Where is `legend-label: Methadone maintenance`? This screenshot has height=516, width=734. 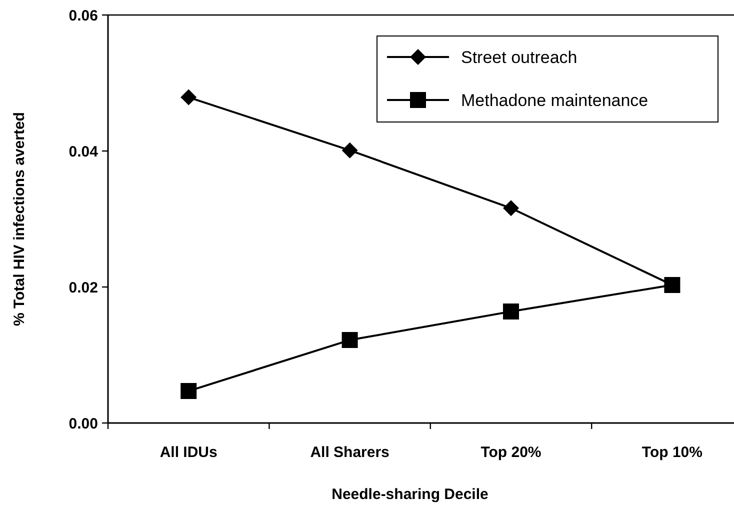
legend-label: Methadone maintenance is located at coordinates (554, 100).